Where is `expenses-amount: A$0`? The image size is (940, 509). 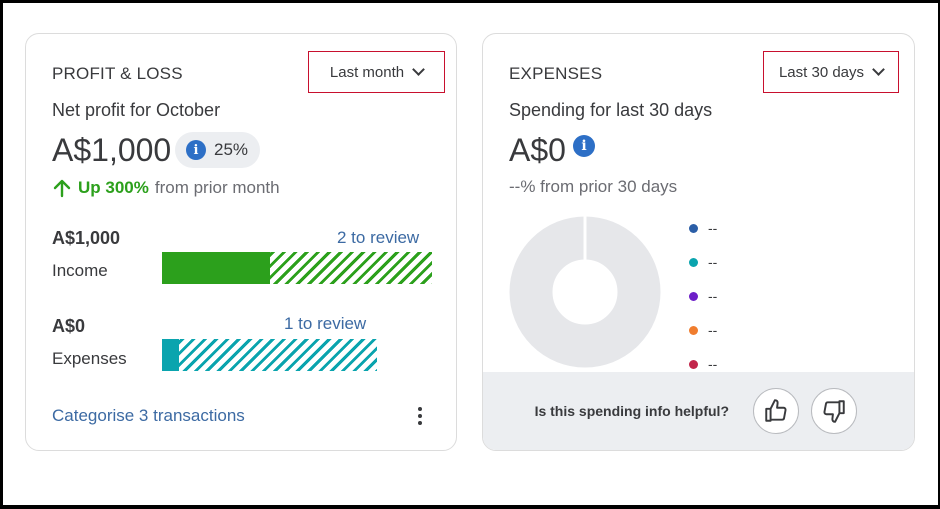 expenses-amount: A$0 is located at coordinates (69, 326).